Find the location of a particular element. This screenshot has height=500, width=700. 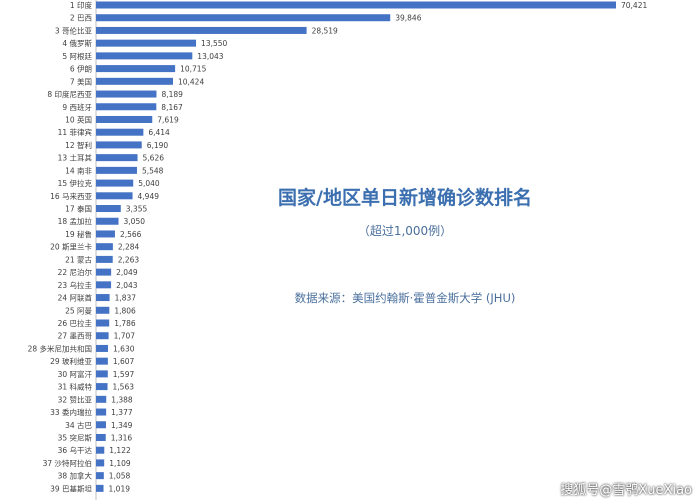

bar-value-label: 1,316 is located at coordinates (122, 437).